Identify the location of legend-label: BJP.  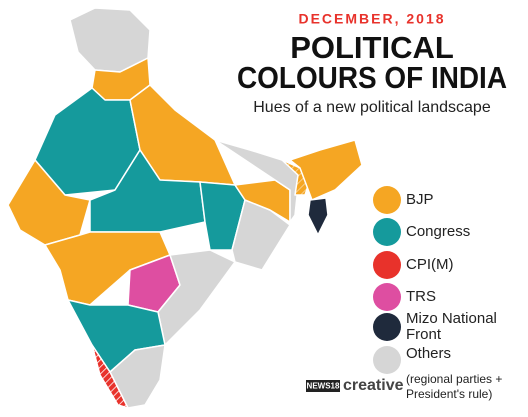
(420, 199).